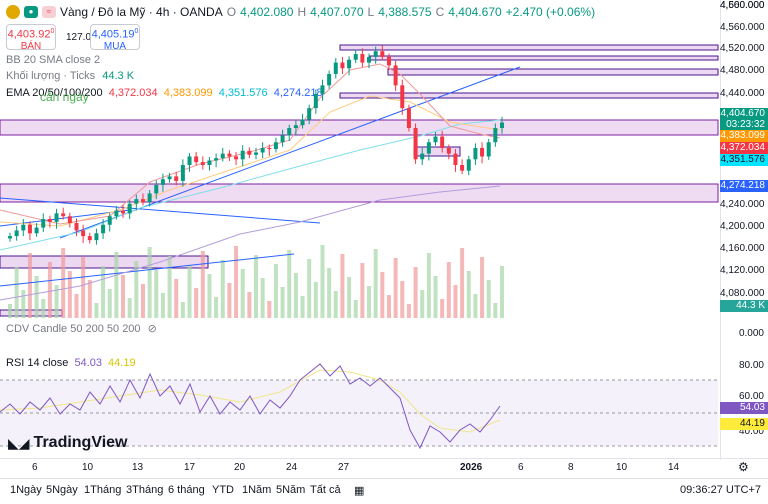  Describe the element at coordinates (26, 490) in the screenshot. I see `range-1d-button: 1Ngày` at that location.